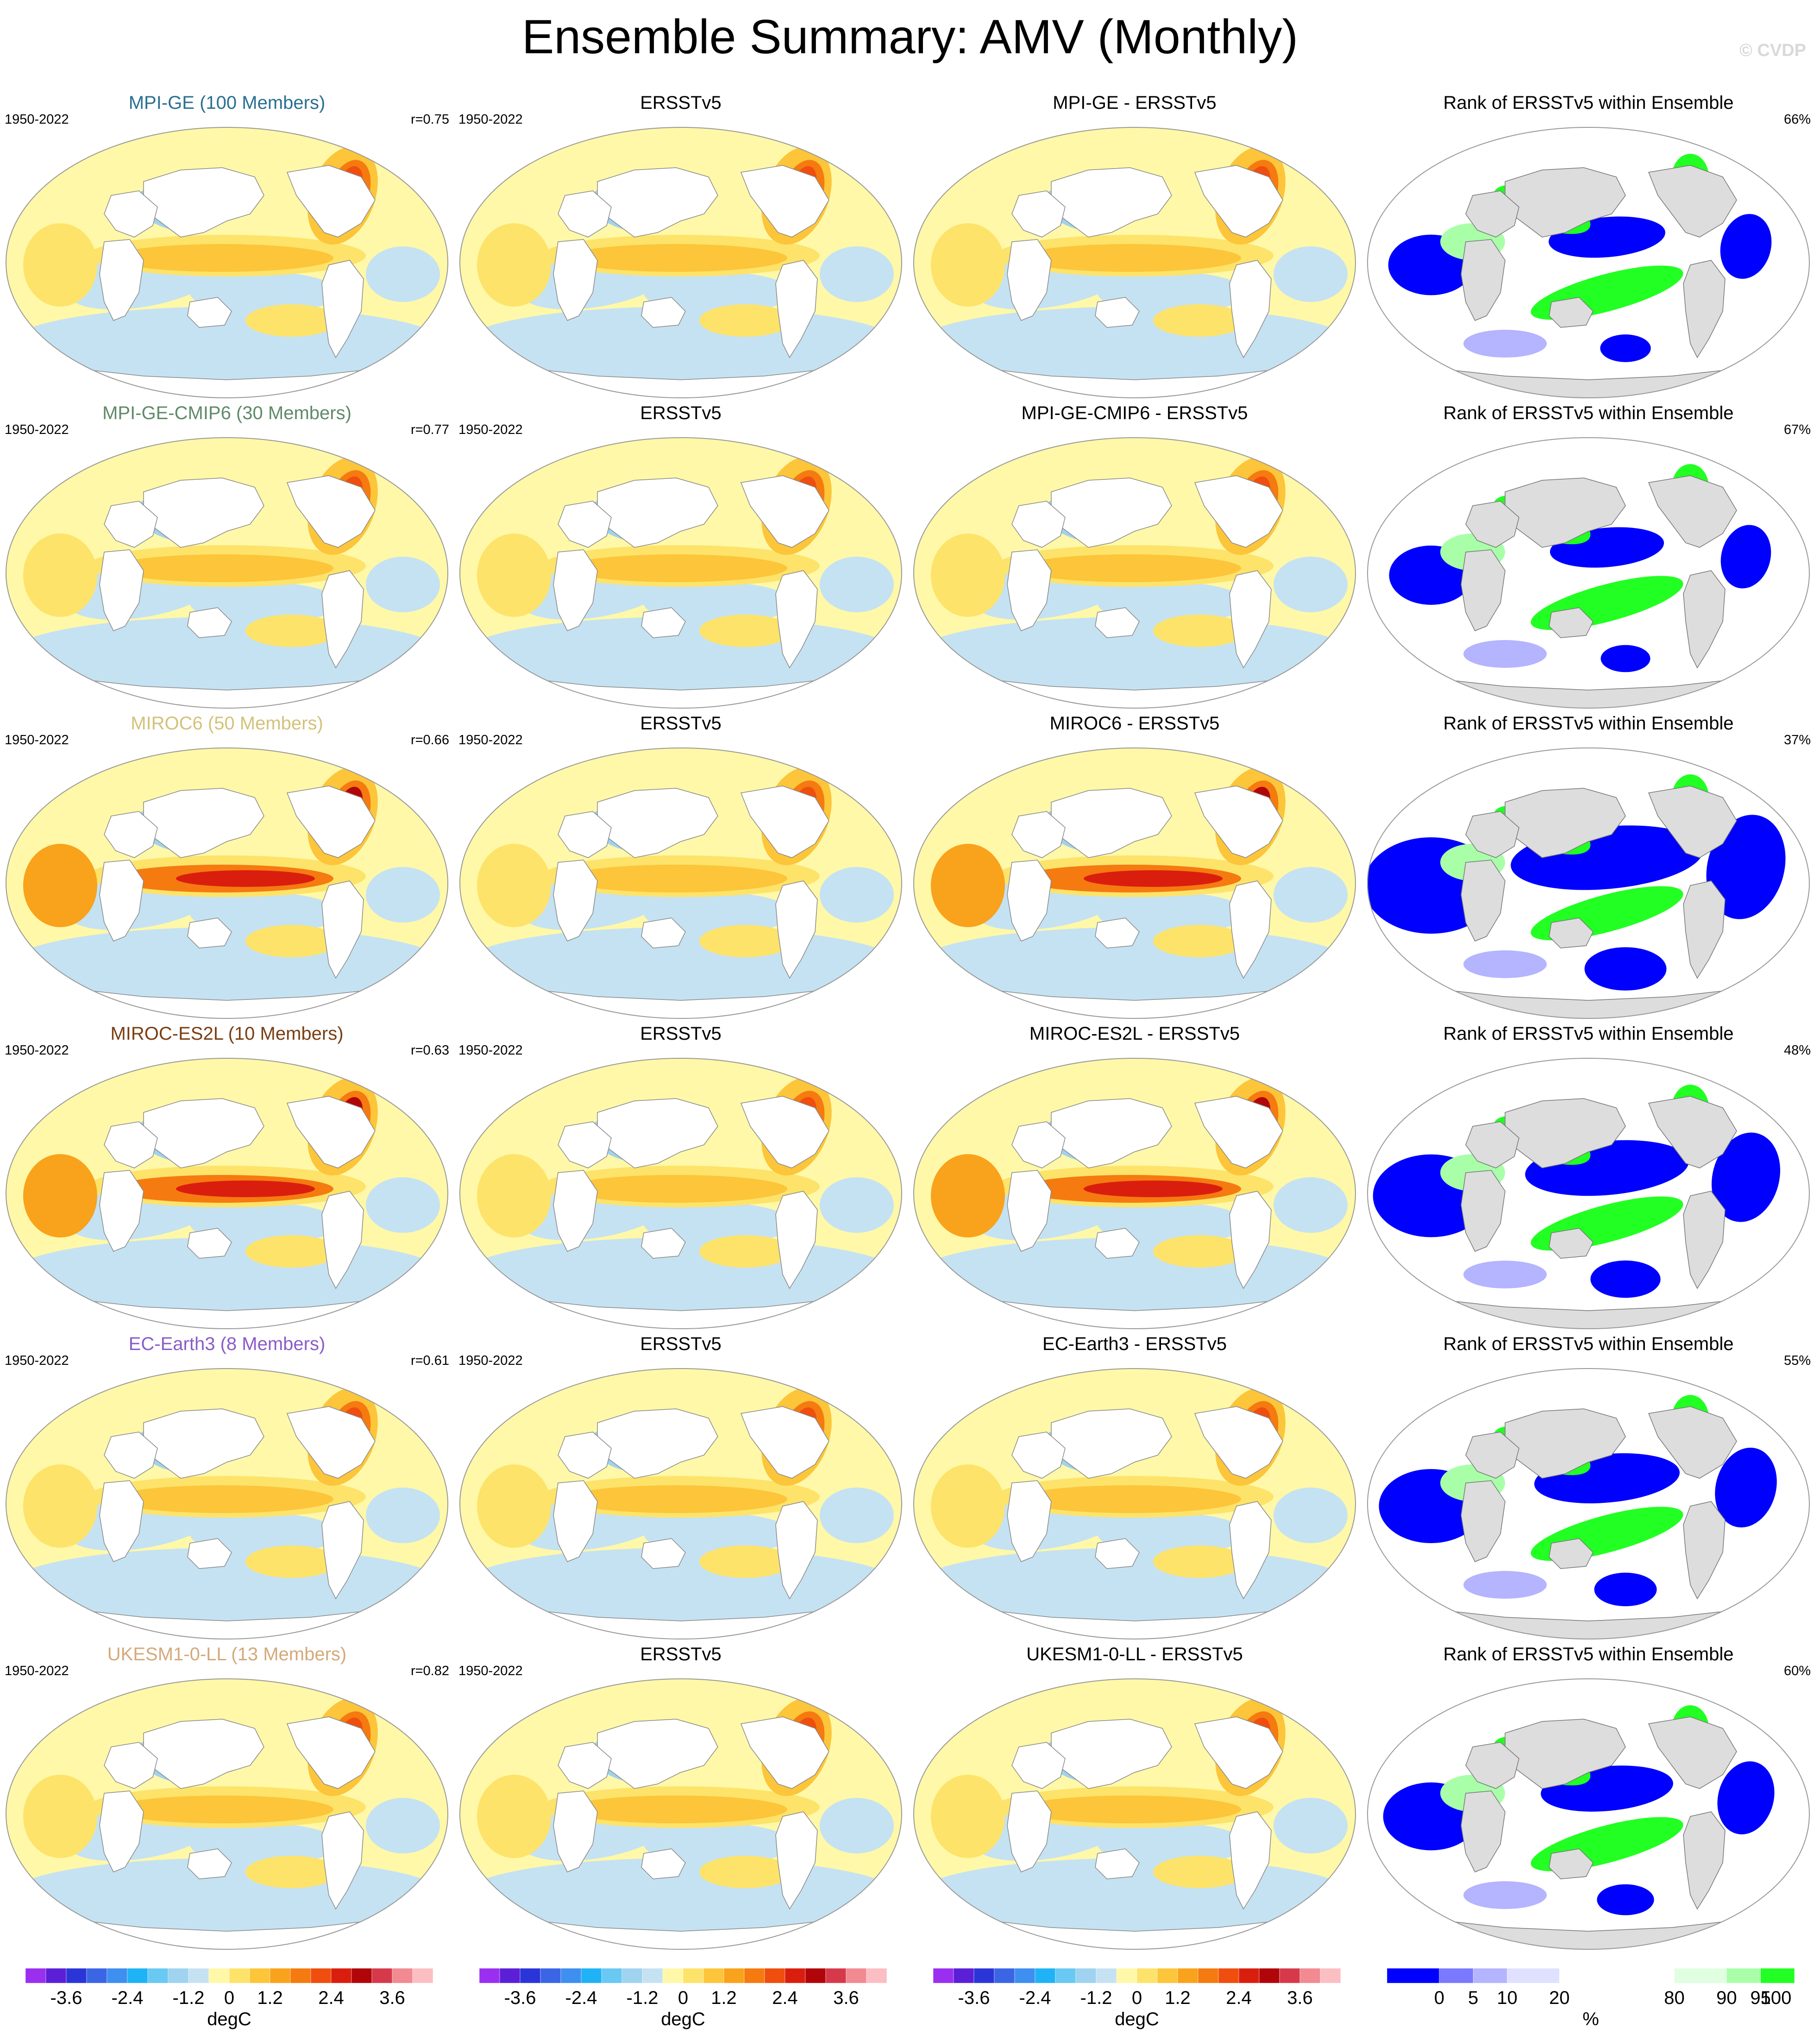 The image size is (1820, 2041). I want to click on panel-title: MPI-GE (100 Members), so click(227, 103).